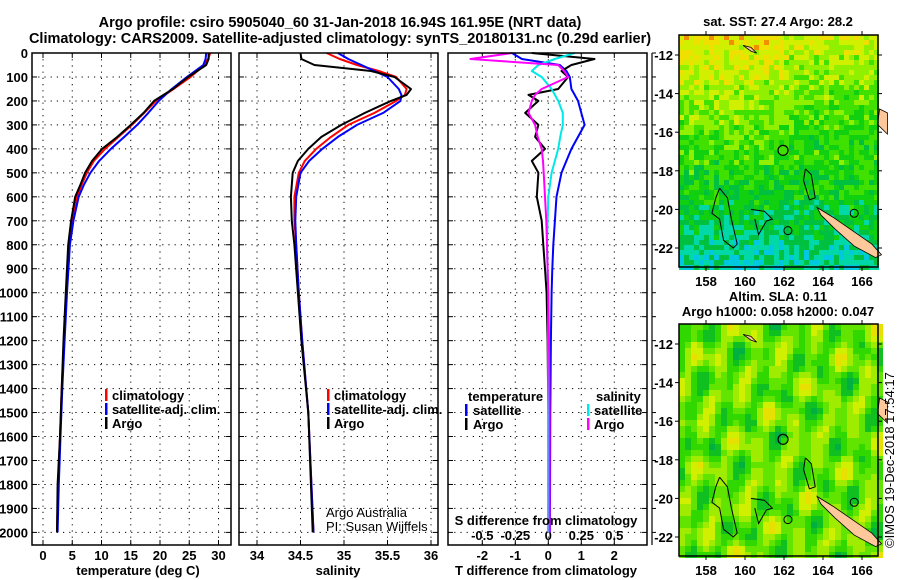 The width and height of the screenshot is (900, 580). Describe the element at coordinates (106, 409) in the screenshot. I see `legend-swatch-satellite` at that location.